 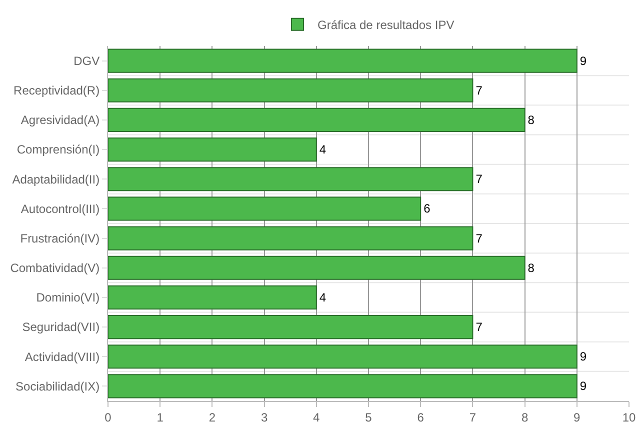 I want to click on y-tick-label: Actividad(VIII), so click(x=62, y=357).